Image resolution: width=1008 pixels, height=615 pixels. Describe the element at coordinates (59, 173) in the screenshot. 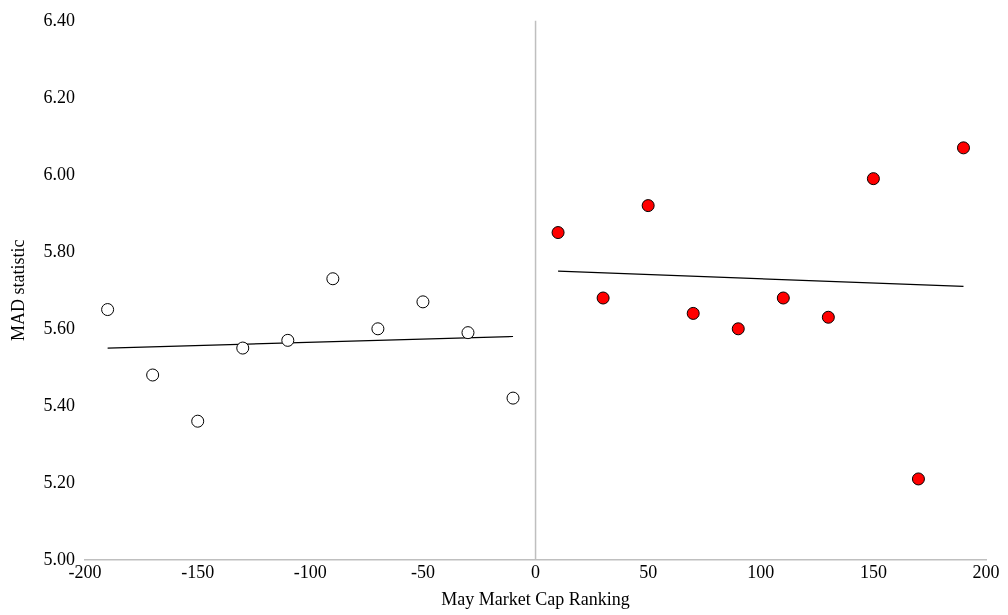

I see `y-tick-label: 6.00` at that location.